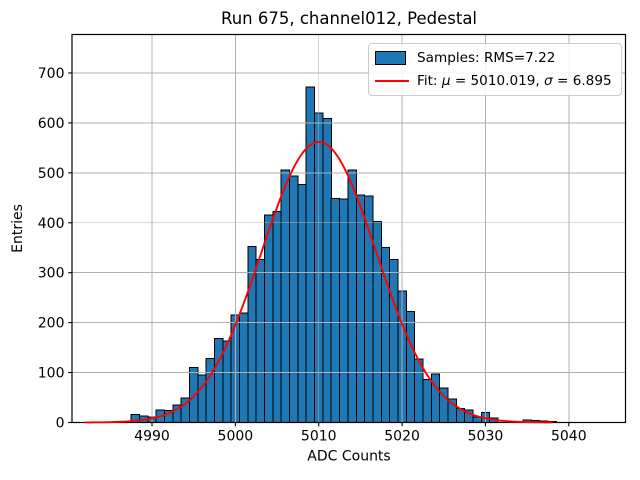 This screenshot has height=480, width=640. Describe the element at coordinates (349, 18) in the screenshot. I see `chart-title: Run 675, channel012, Pedestal` at that location.